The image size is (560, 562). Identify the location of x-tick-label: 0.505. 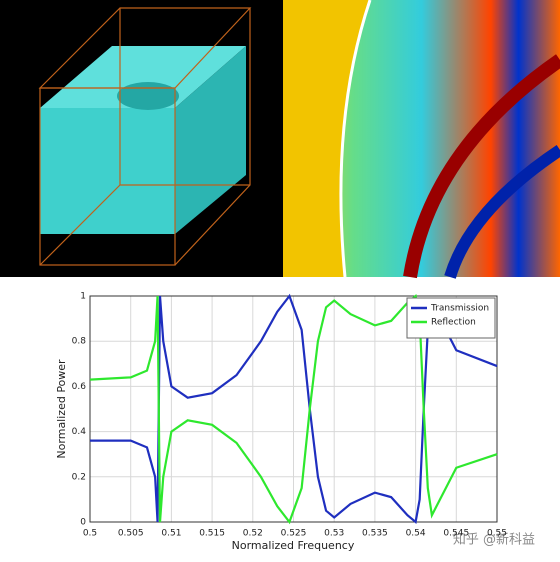
(131, 534).